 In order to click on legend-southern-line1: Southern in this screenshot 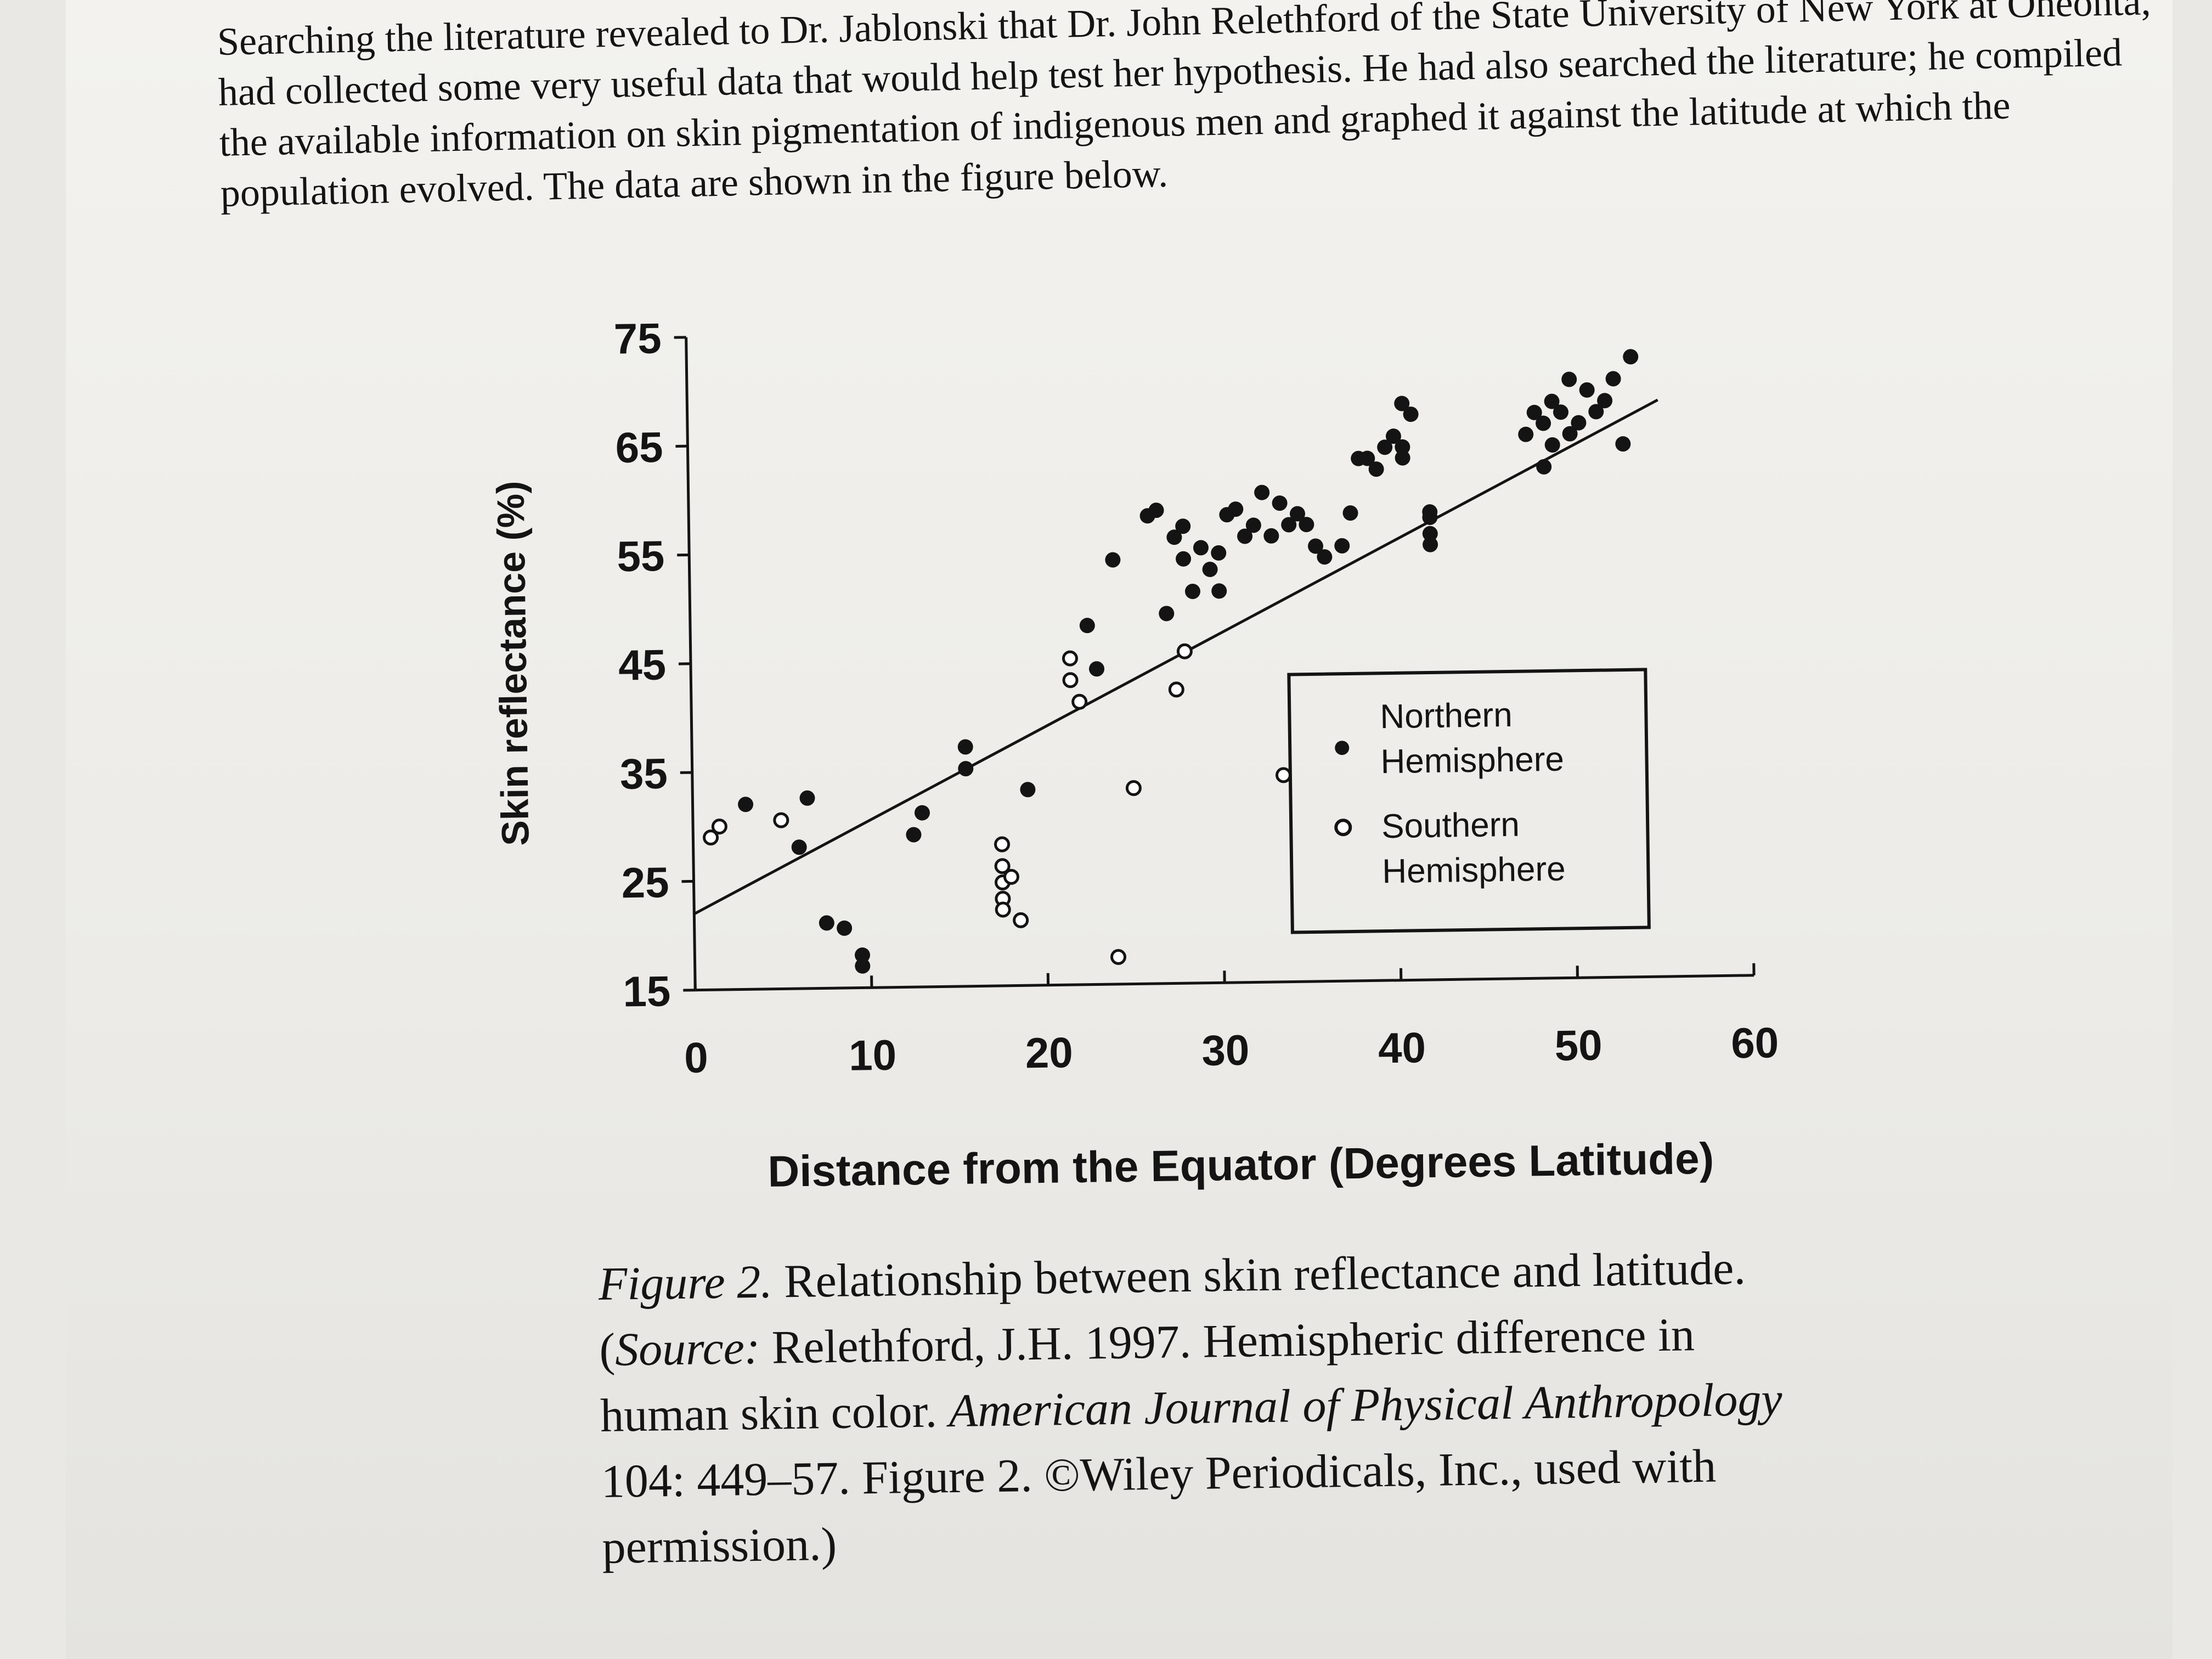, I will do `click(1451, 826)`.